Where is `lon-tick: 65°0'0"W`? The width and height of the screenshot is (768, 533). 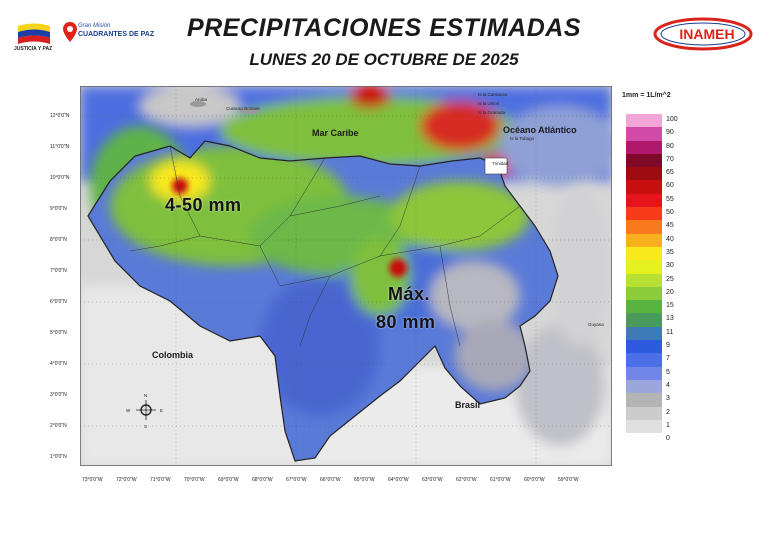 lon-tick: 65°0'0"W is located at coordinates (364, 480).